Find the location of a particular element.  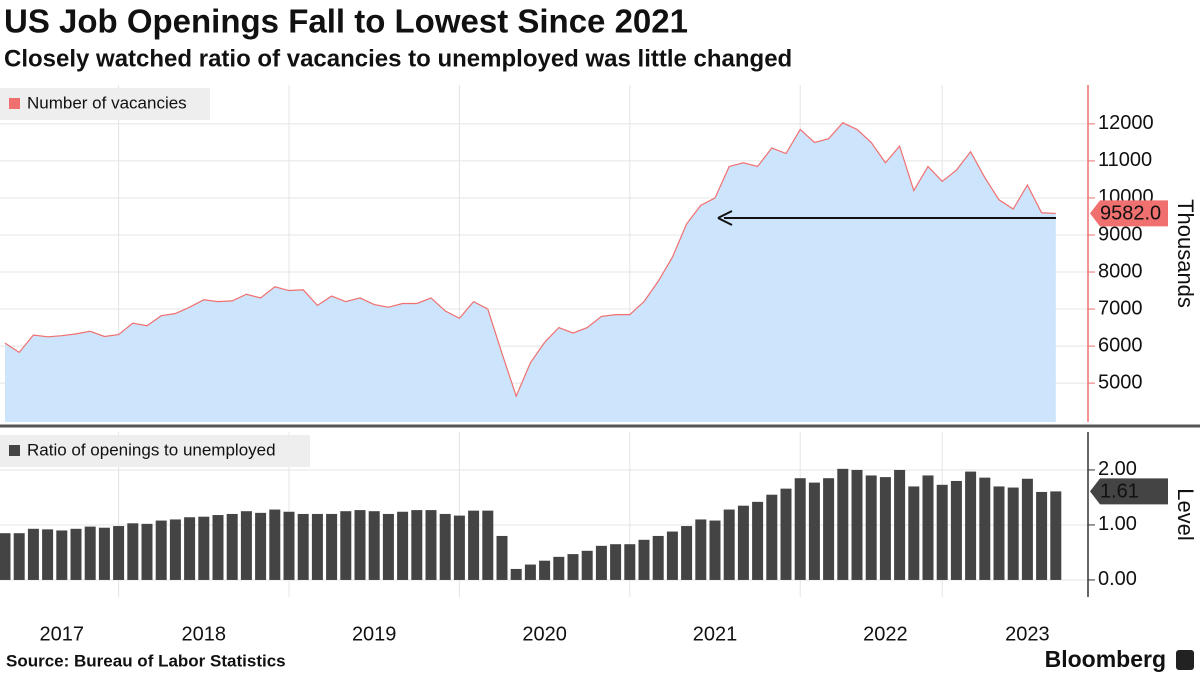

brand-icon is located at coordinates (1185, 660).